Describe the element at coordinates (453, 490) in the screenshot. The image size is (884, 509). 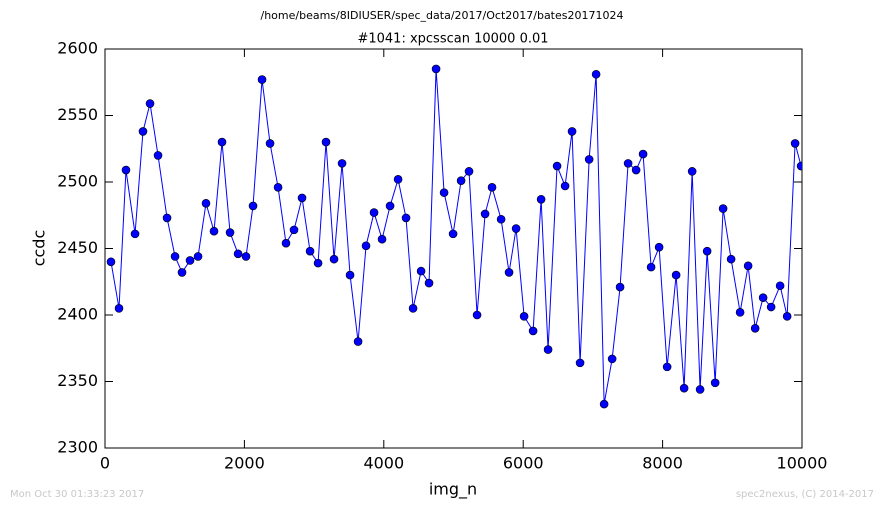
I see `x-axis-label: img_n` at that location.